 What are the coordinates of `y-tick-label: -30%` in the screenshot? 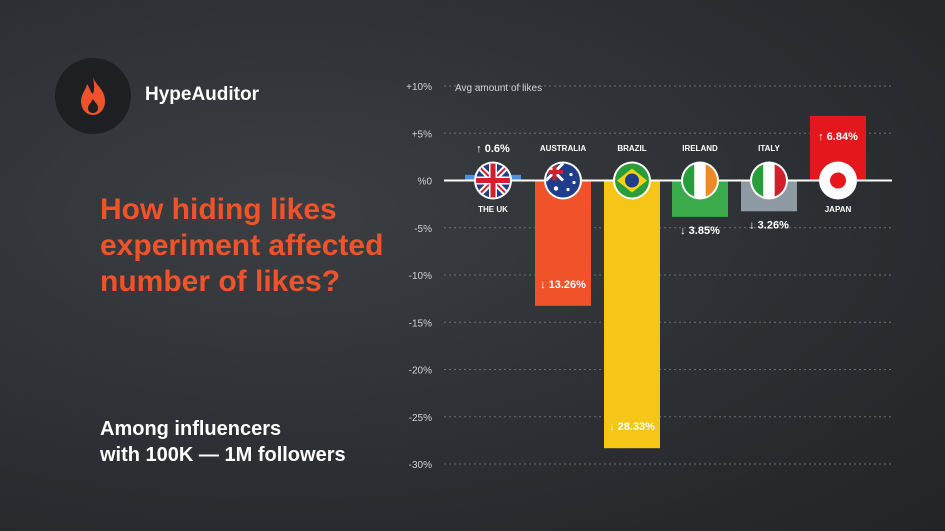 It's located at (420, 465).